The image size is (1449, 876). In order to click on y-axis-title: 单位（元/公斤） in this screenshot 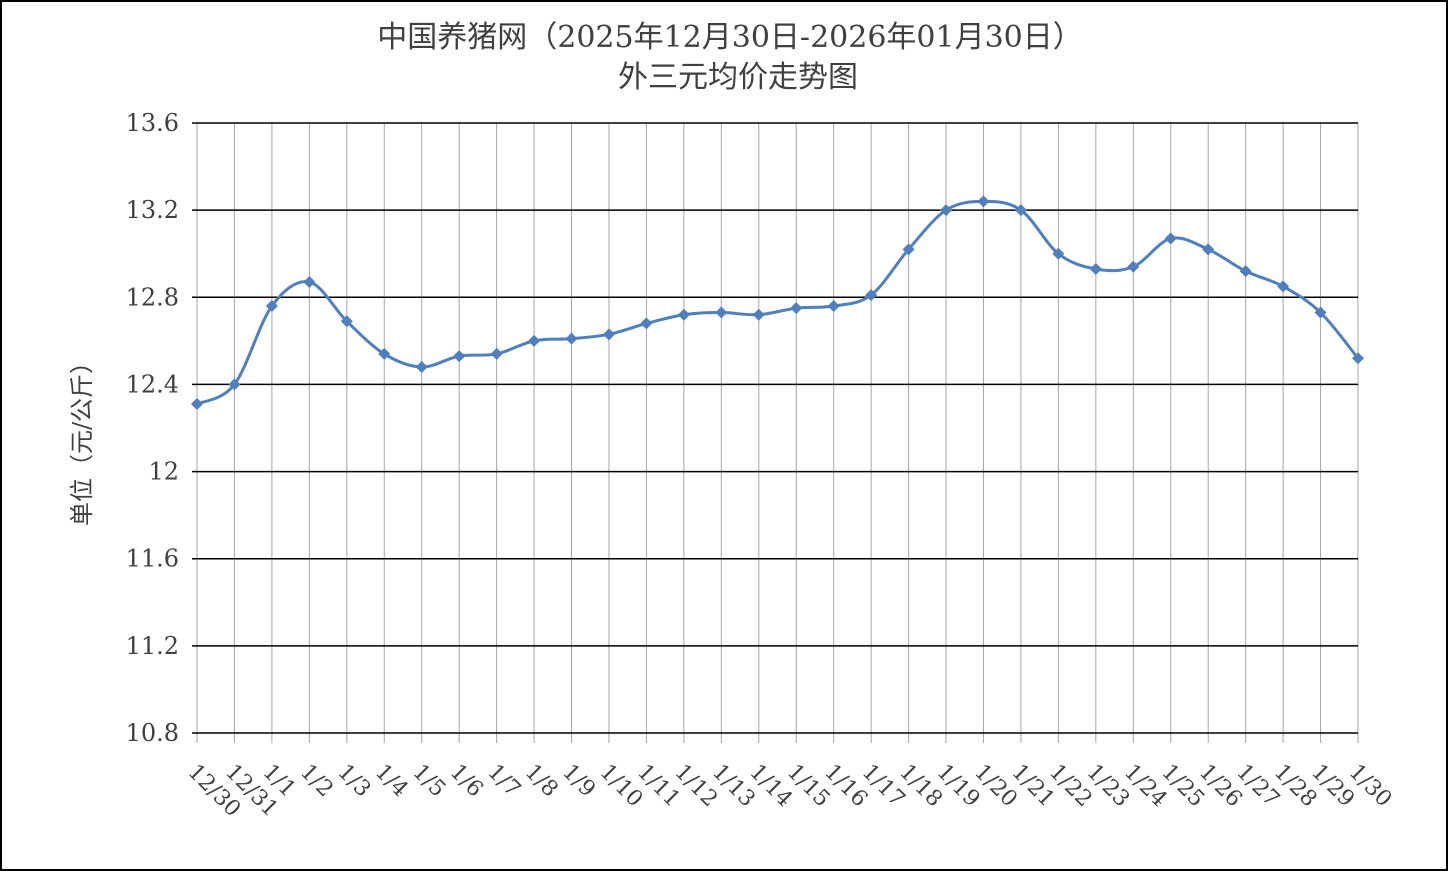, I will do `click(82, 438)`.